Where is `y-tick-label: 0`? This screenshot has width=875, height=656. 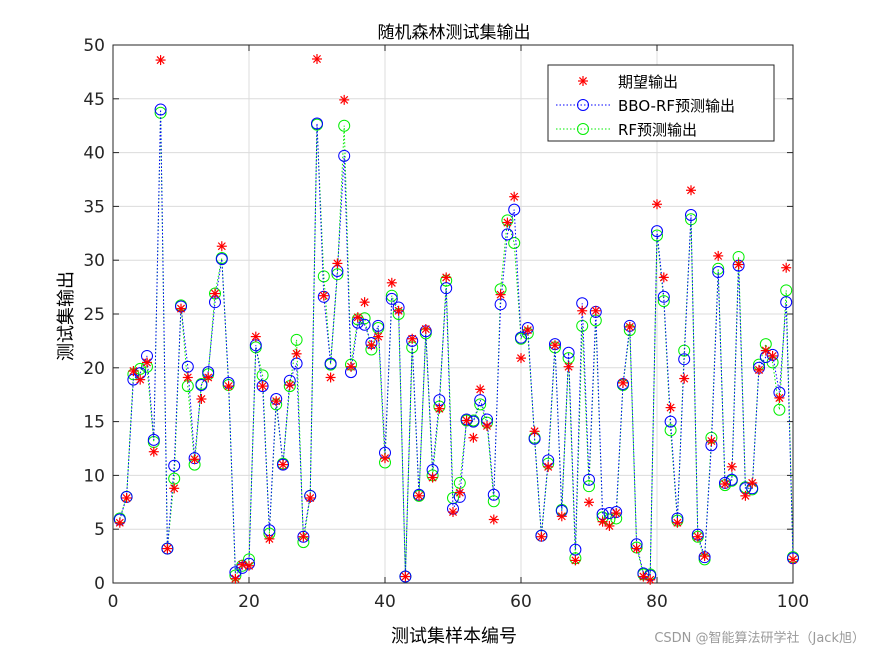
y-tick-label: 0 is located at coordinates (99, 584).